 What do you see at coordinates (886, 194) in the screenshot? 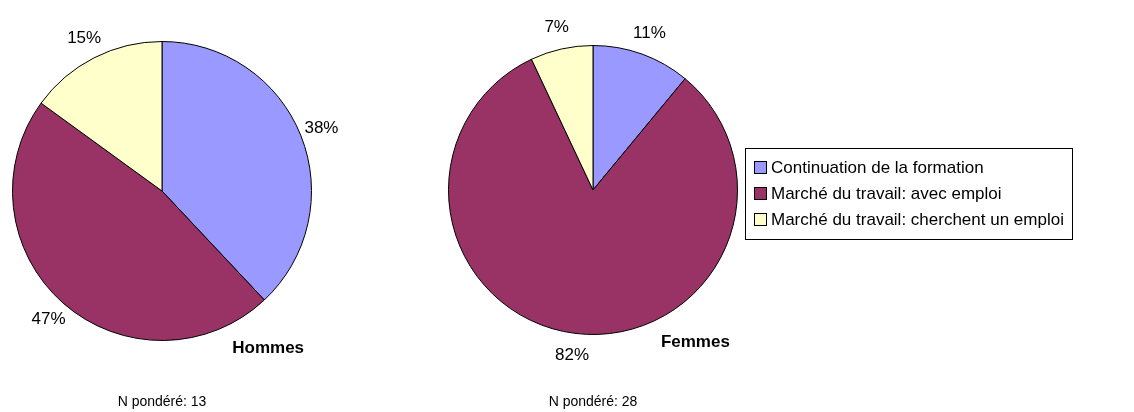
I see `legend-label: Marché du travail: avec emploi` at bounding box center [886, 194].